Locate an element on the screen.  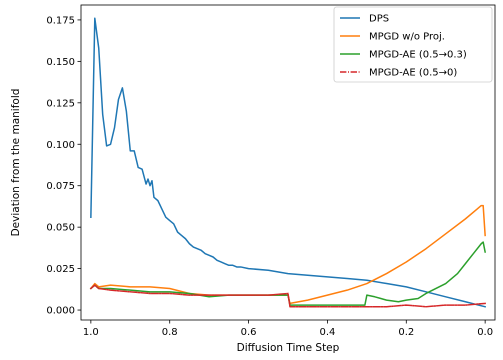
y-tick-label: 0.075 is located at coordinates (60, 186).